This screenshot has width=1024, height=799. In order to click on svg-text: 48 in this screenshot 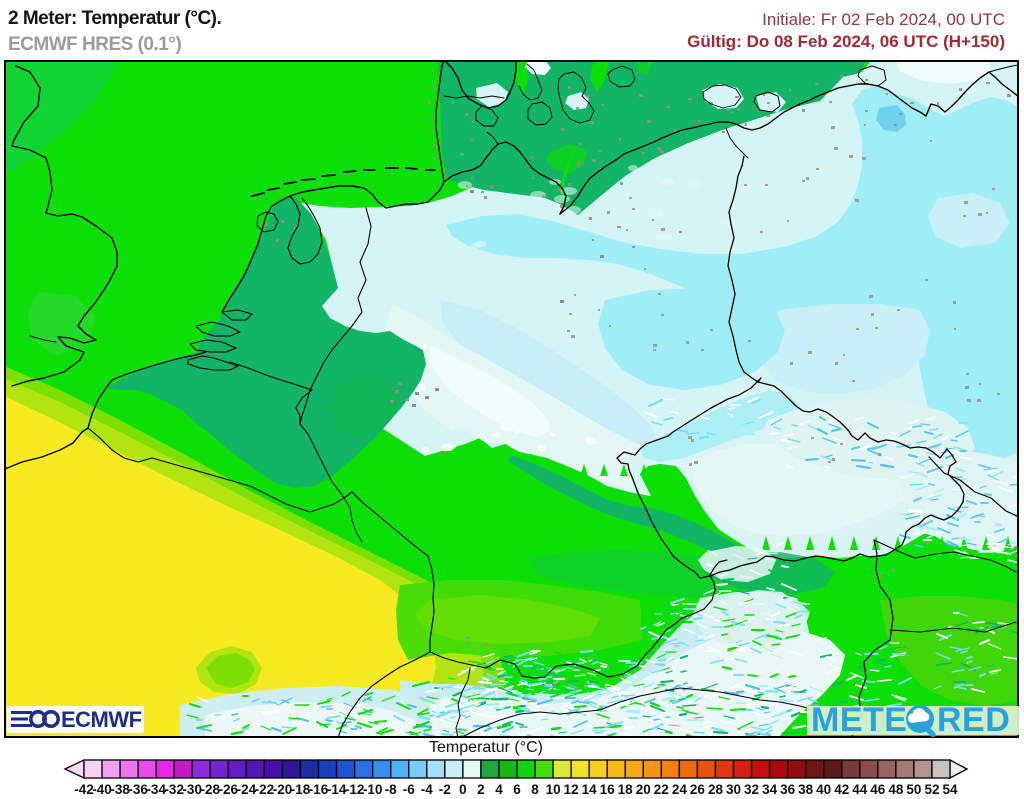, I will do `click(896, 789)`.